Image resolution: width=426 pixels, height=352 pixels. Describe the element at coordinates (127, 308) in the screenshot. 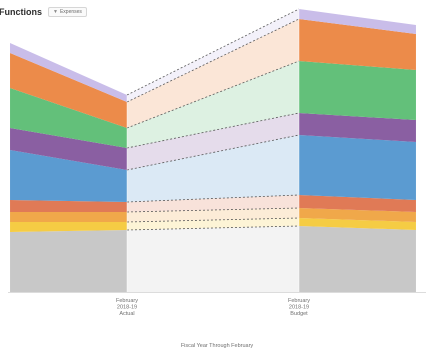

I see `x-tick-label-0-1: 2018-19` at that location.